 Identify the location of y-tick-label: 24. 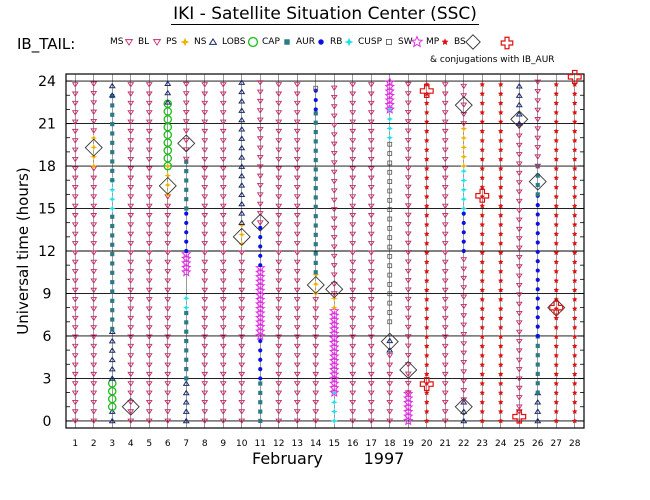
(47, 82).